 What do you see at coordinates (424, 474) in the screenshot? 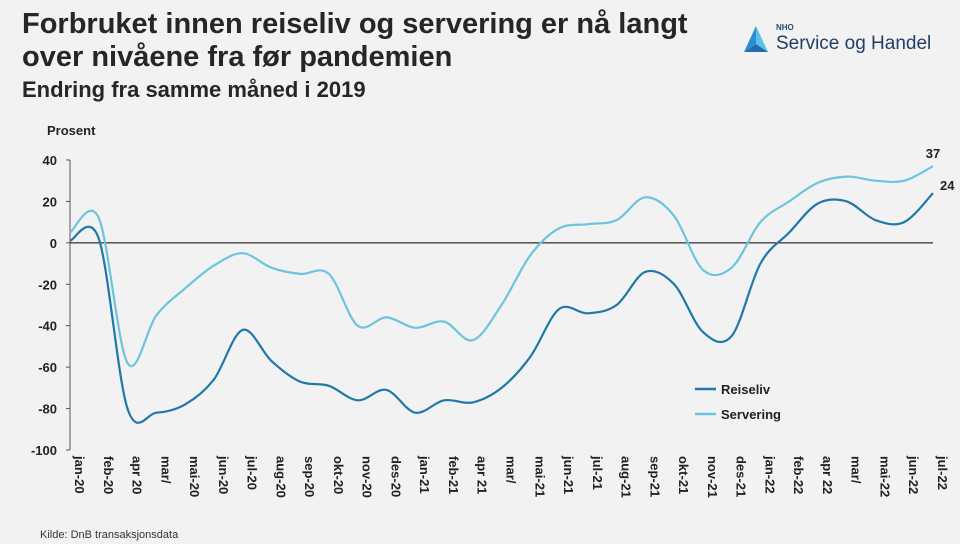
I see `x-tick-label: jan-21` at bounding box center [424, 474].